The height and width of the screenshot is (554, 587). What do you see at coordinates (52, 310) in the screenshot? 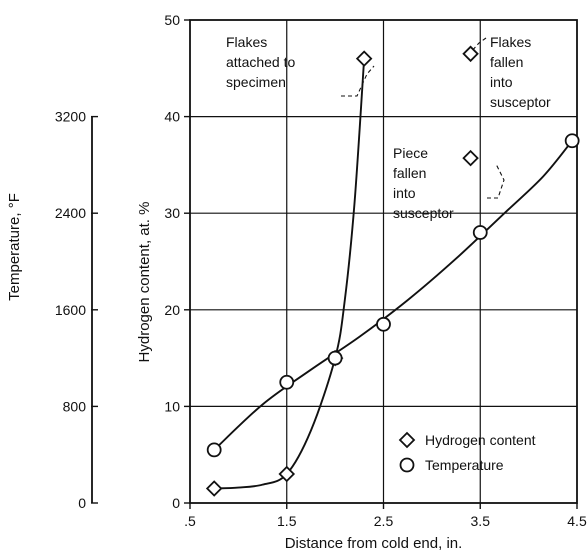
I see `secondary-axis: 0 800 1600 2400 3200 Temperature, °F` at bounding box center [52, 310].